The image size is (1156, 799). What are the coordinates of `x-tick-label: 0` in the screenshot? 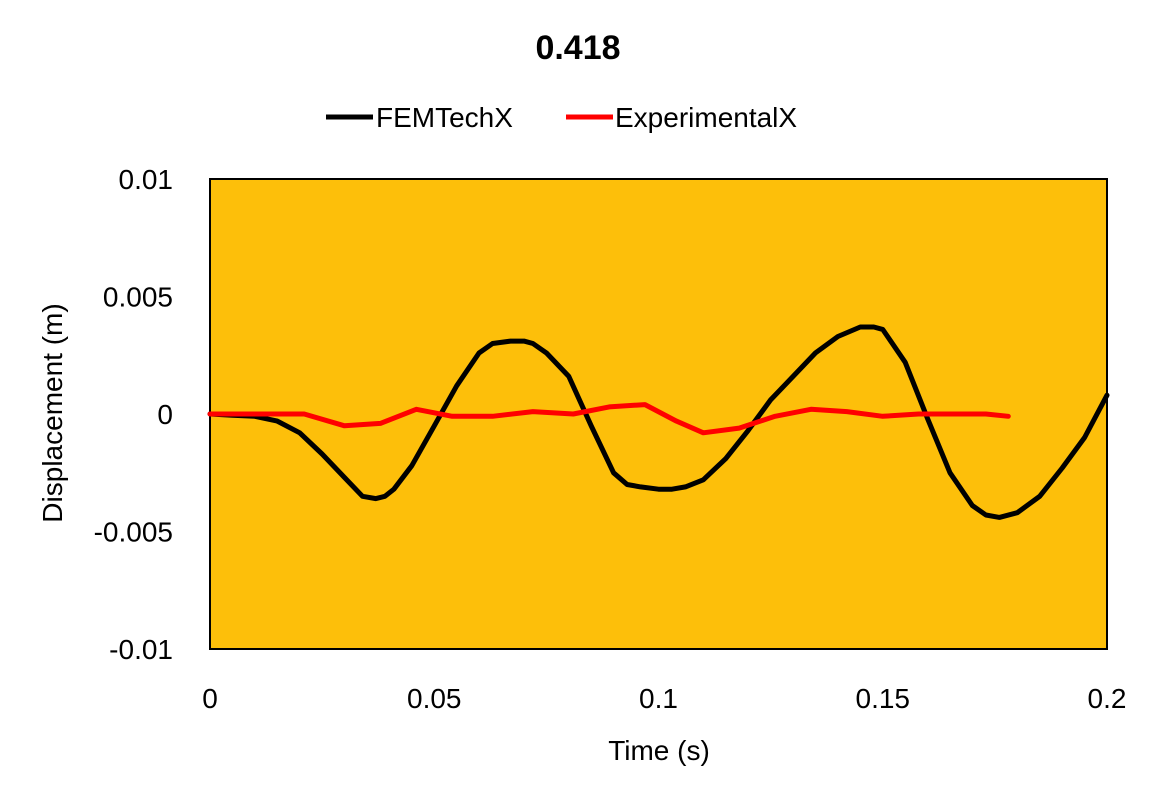 It's located at (210, 698).